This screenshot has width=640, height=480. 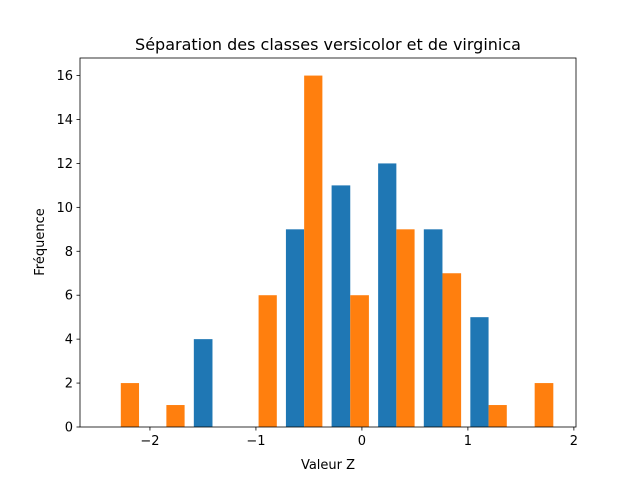 I want to click on y-tick-label: 2, so click(x=69, y=384).